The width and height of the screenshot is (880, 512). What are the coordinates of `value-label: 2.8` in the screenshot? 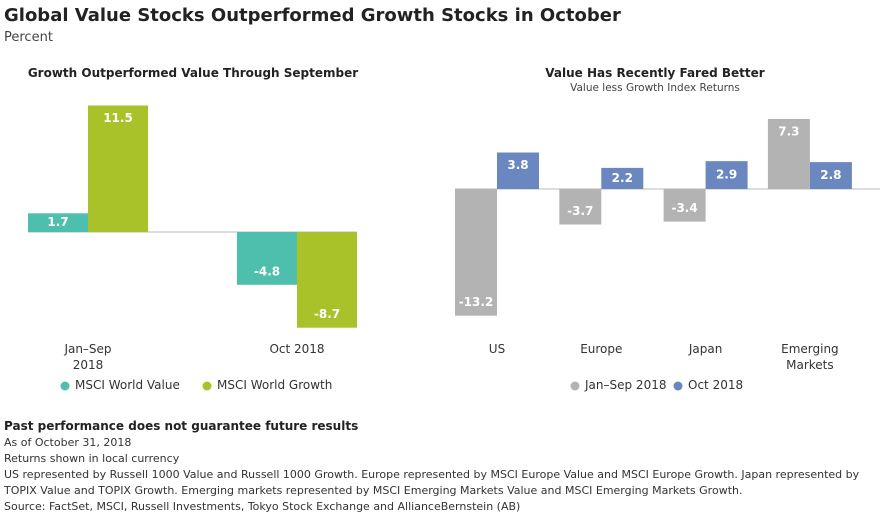 It's located at (830, 175).